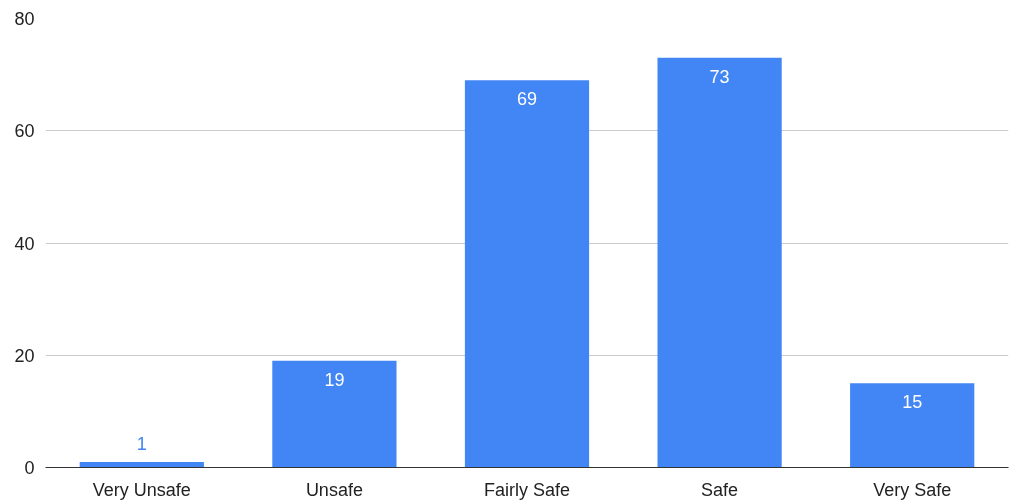 Image resolution: width=1010 pixels, height=502 pixels. I want to click on data-label: 69, so click(527, 99).